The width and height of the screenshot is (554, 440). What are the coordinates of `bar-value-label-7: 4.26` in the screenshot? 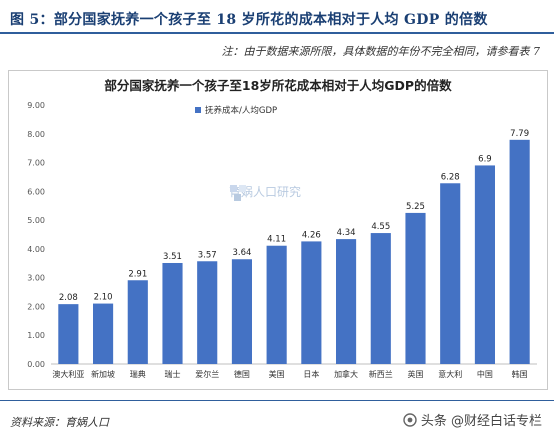 It's located at (311, 235).